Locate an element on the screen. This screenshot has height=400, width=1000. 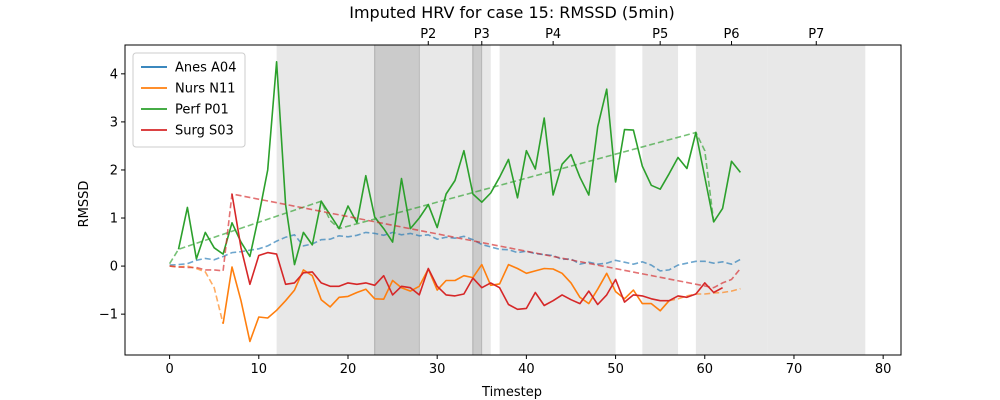
x-tick-label: 10 is located at coordinates (259, 369).